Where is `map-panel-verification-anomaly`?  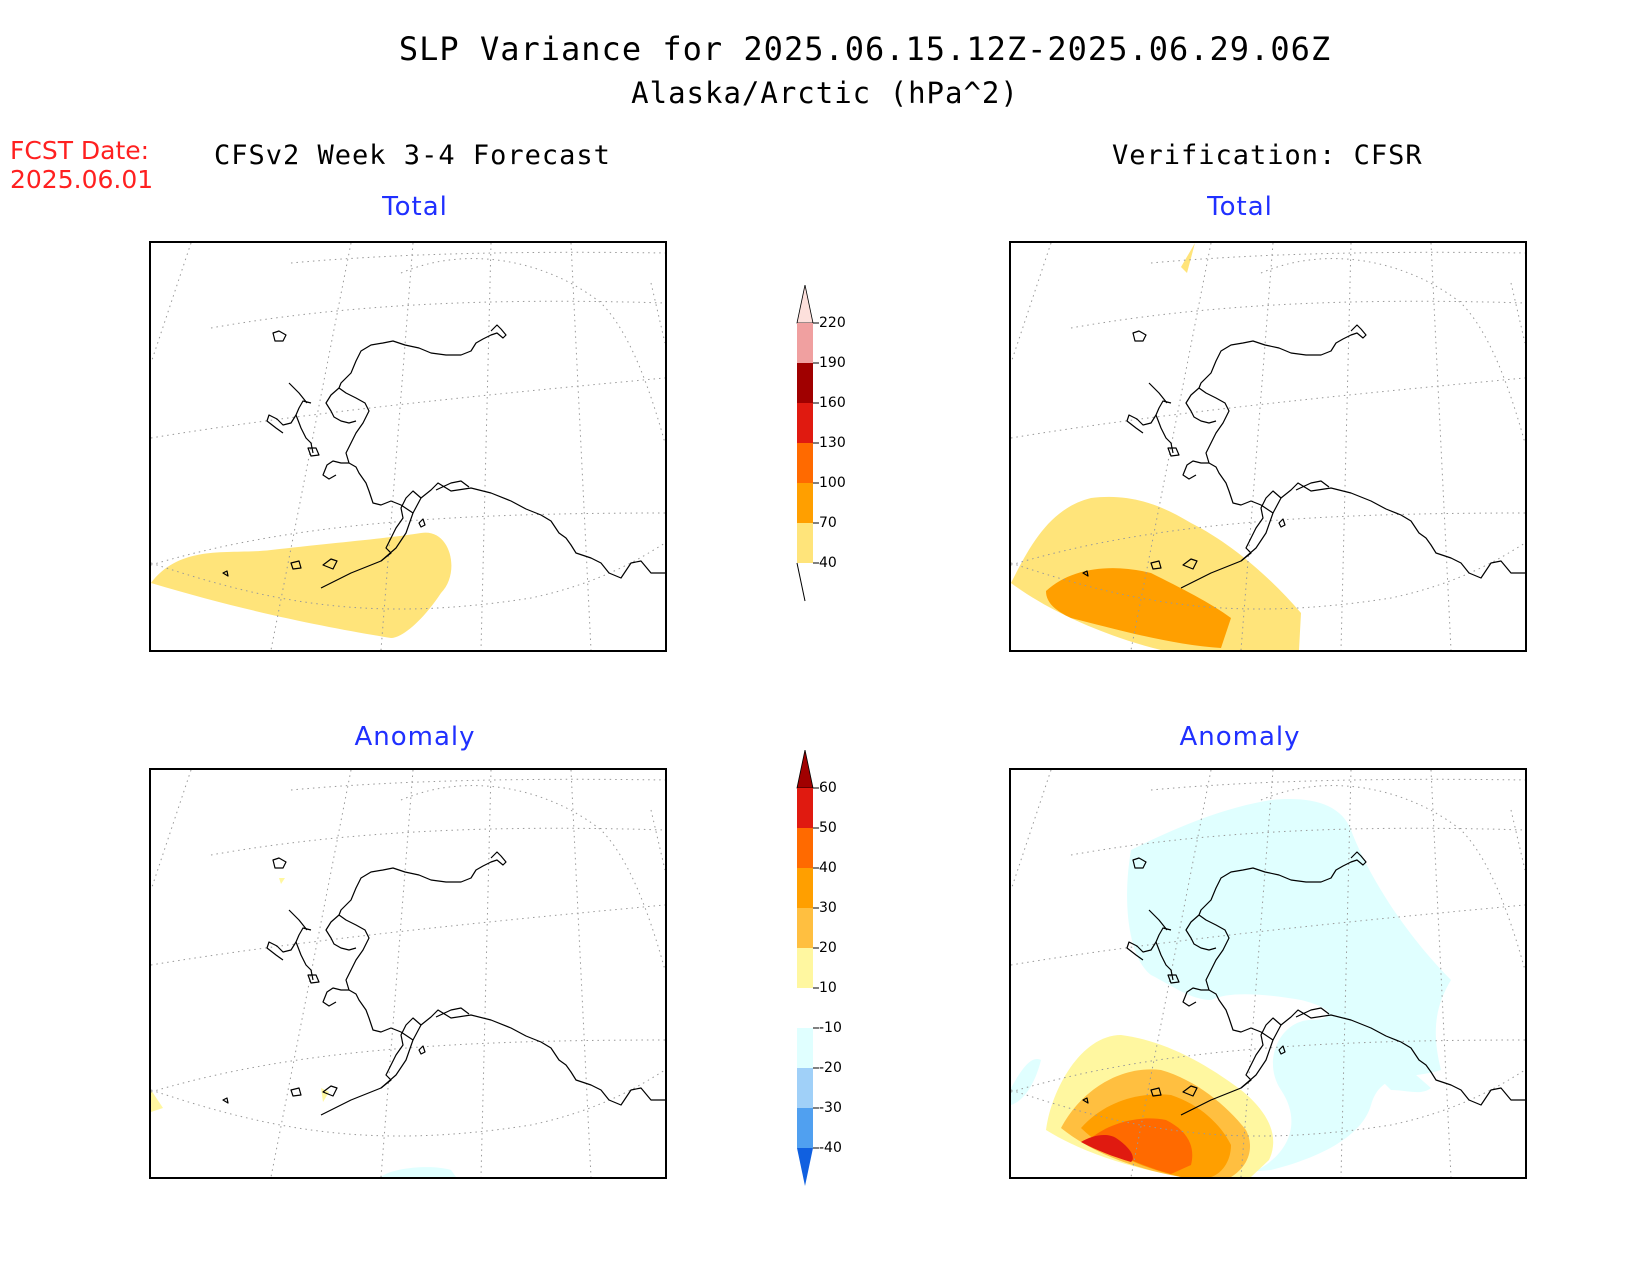 map-panel-verification-anomaly is located at coordinates (1268, 973).